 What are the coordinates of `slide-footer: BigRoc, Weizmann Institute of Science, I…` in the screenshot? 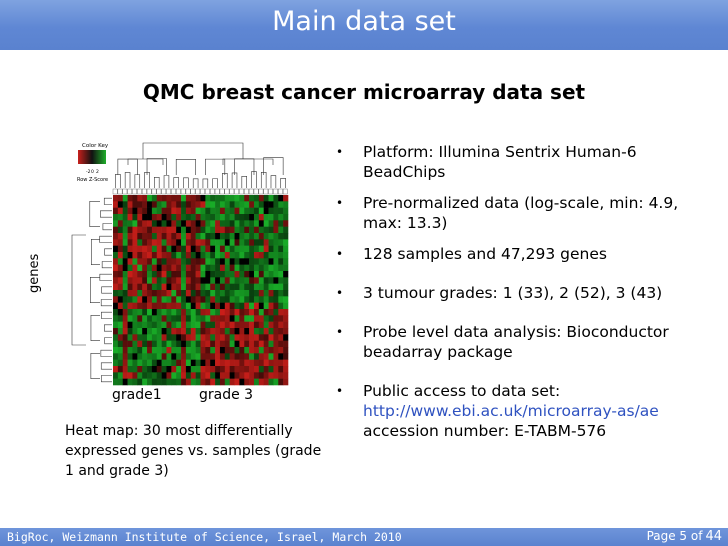 It's located at (364, 537).